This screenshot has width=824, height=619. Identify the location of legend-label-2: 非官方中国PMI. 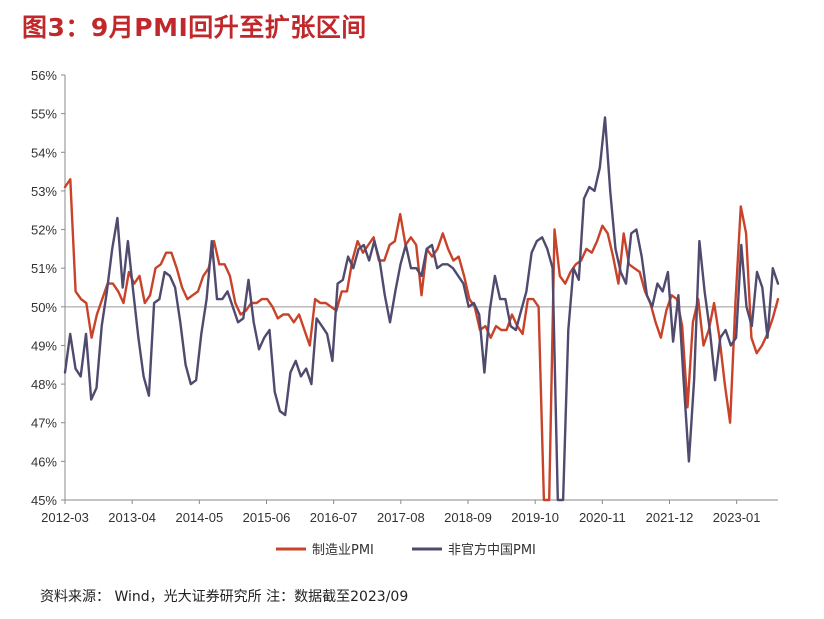
(492, 550).